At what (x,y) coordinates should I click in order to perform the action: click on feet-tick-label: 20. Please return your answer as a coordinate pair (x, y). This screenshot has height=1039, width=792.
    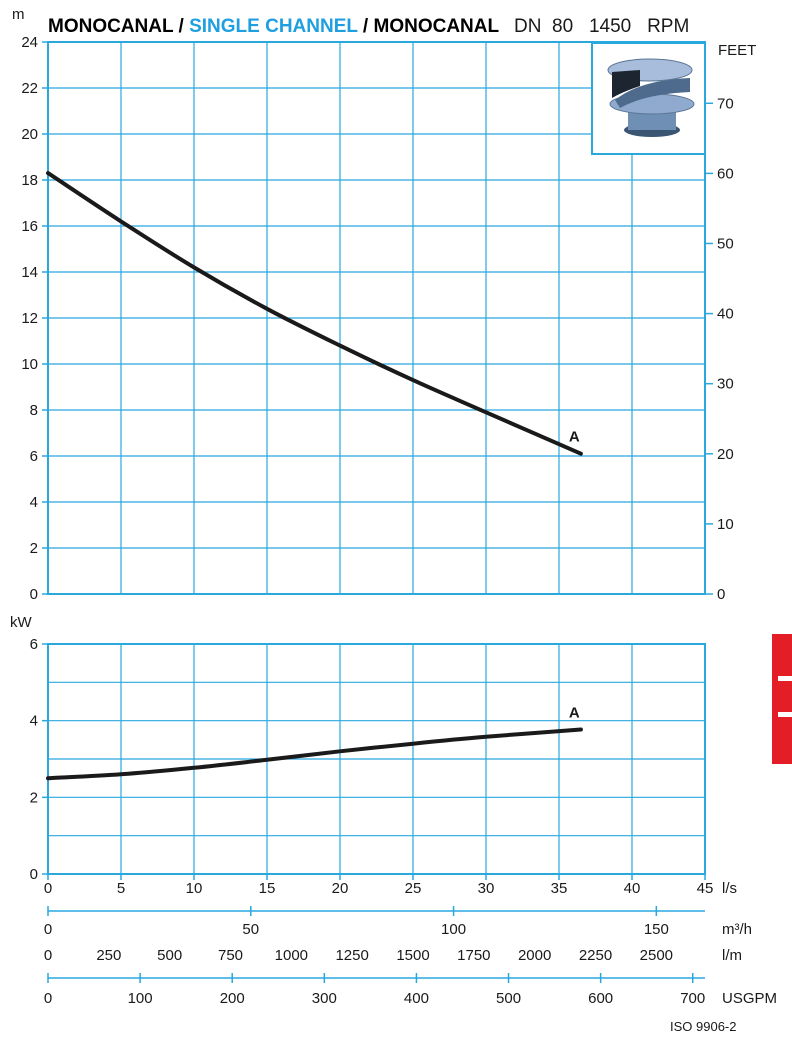
    Looking at the image, I should click on (725, 454).